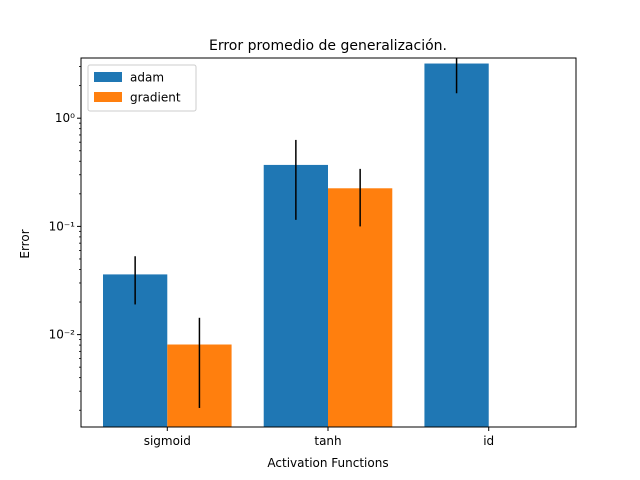 This screenshot has width=640, height=480. Describe the element at coordinates (62, 335) in the screenshot. I see `y-tick-label: 10⁻²` at that location.